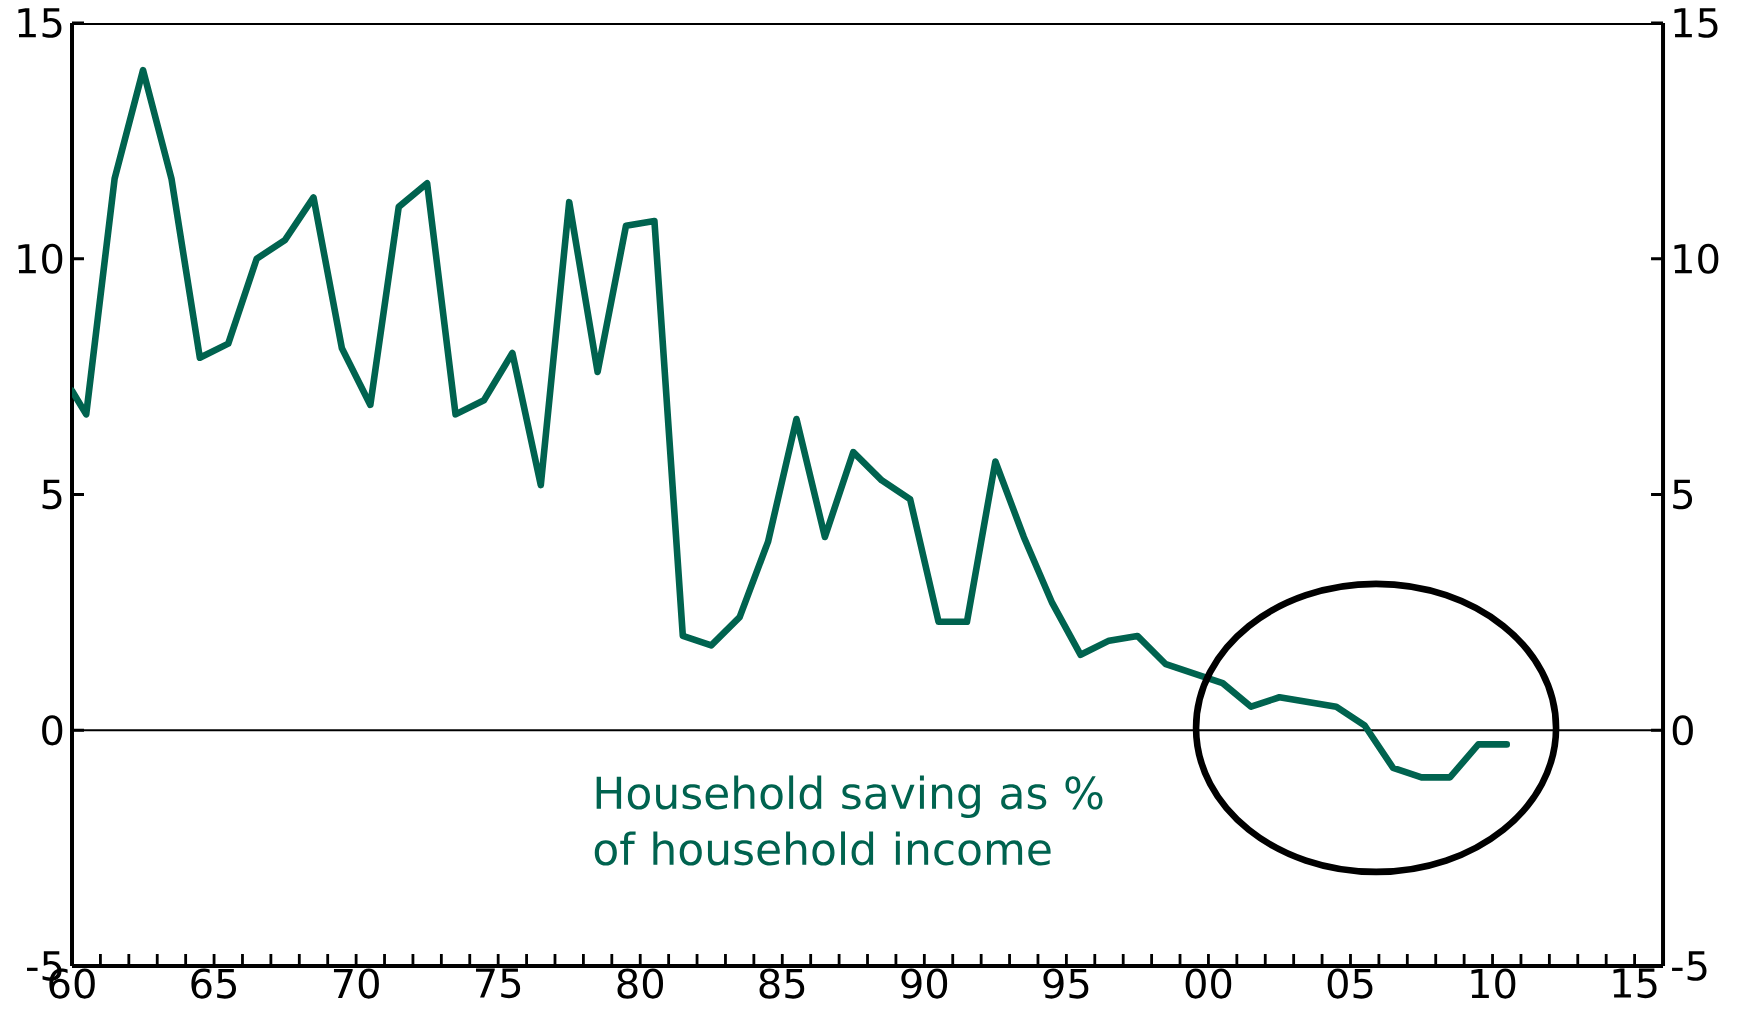 This screenshot has width=1738, height=1014. What do you see at coordinates (782, 983) in the screenshot?
I see `x-tick-label: 85` at bounding box center [782, 983].